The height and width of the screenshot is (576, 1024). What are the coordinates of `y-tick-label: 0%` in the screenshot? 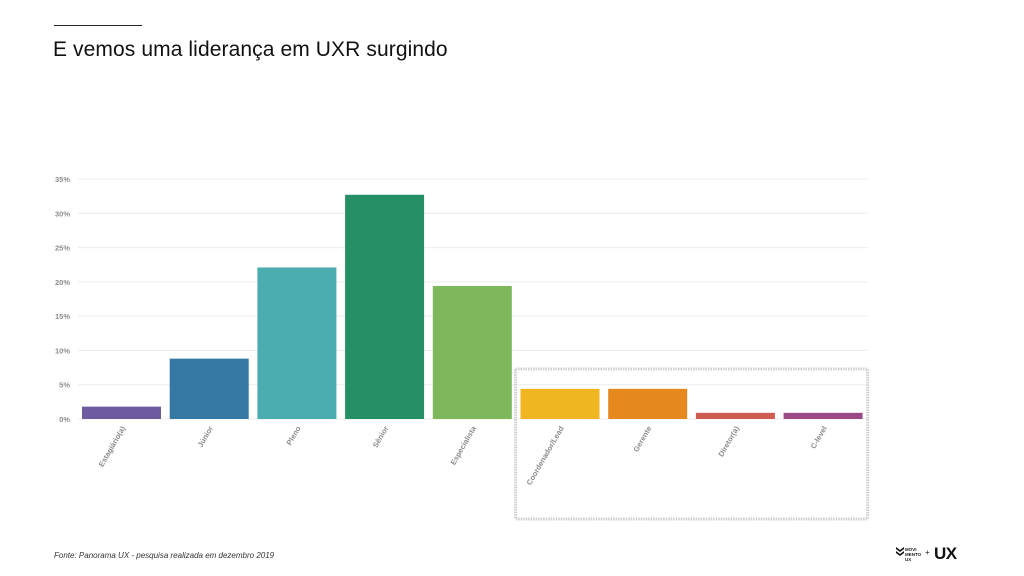 It's located at (64, 419).